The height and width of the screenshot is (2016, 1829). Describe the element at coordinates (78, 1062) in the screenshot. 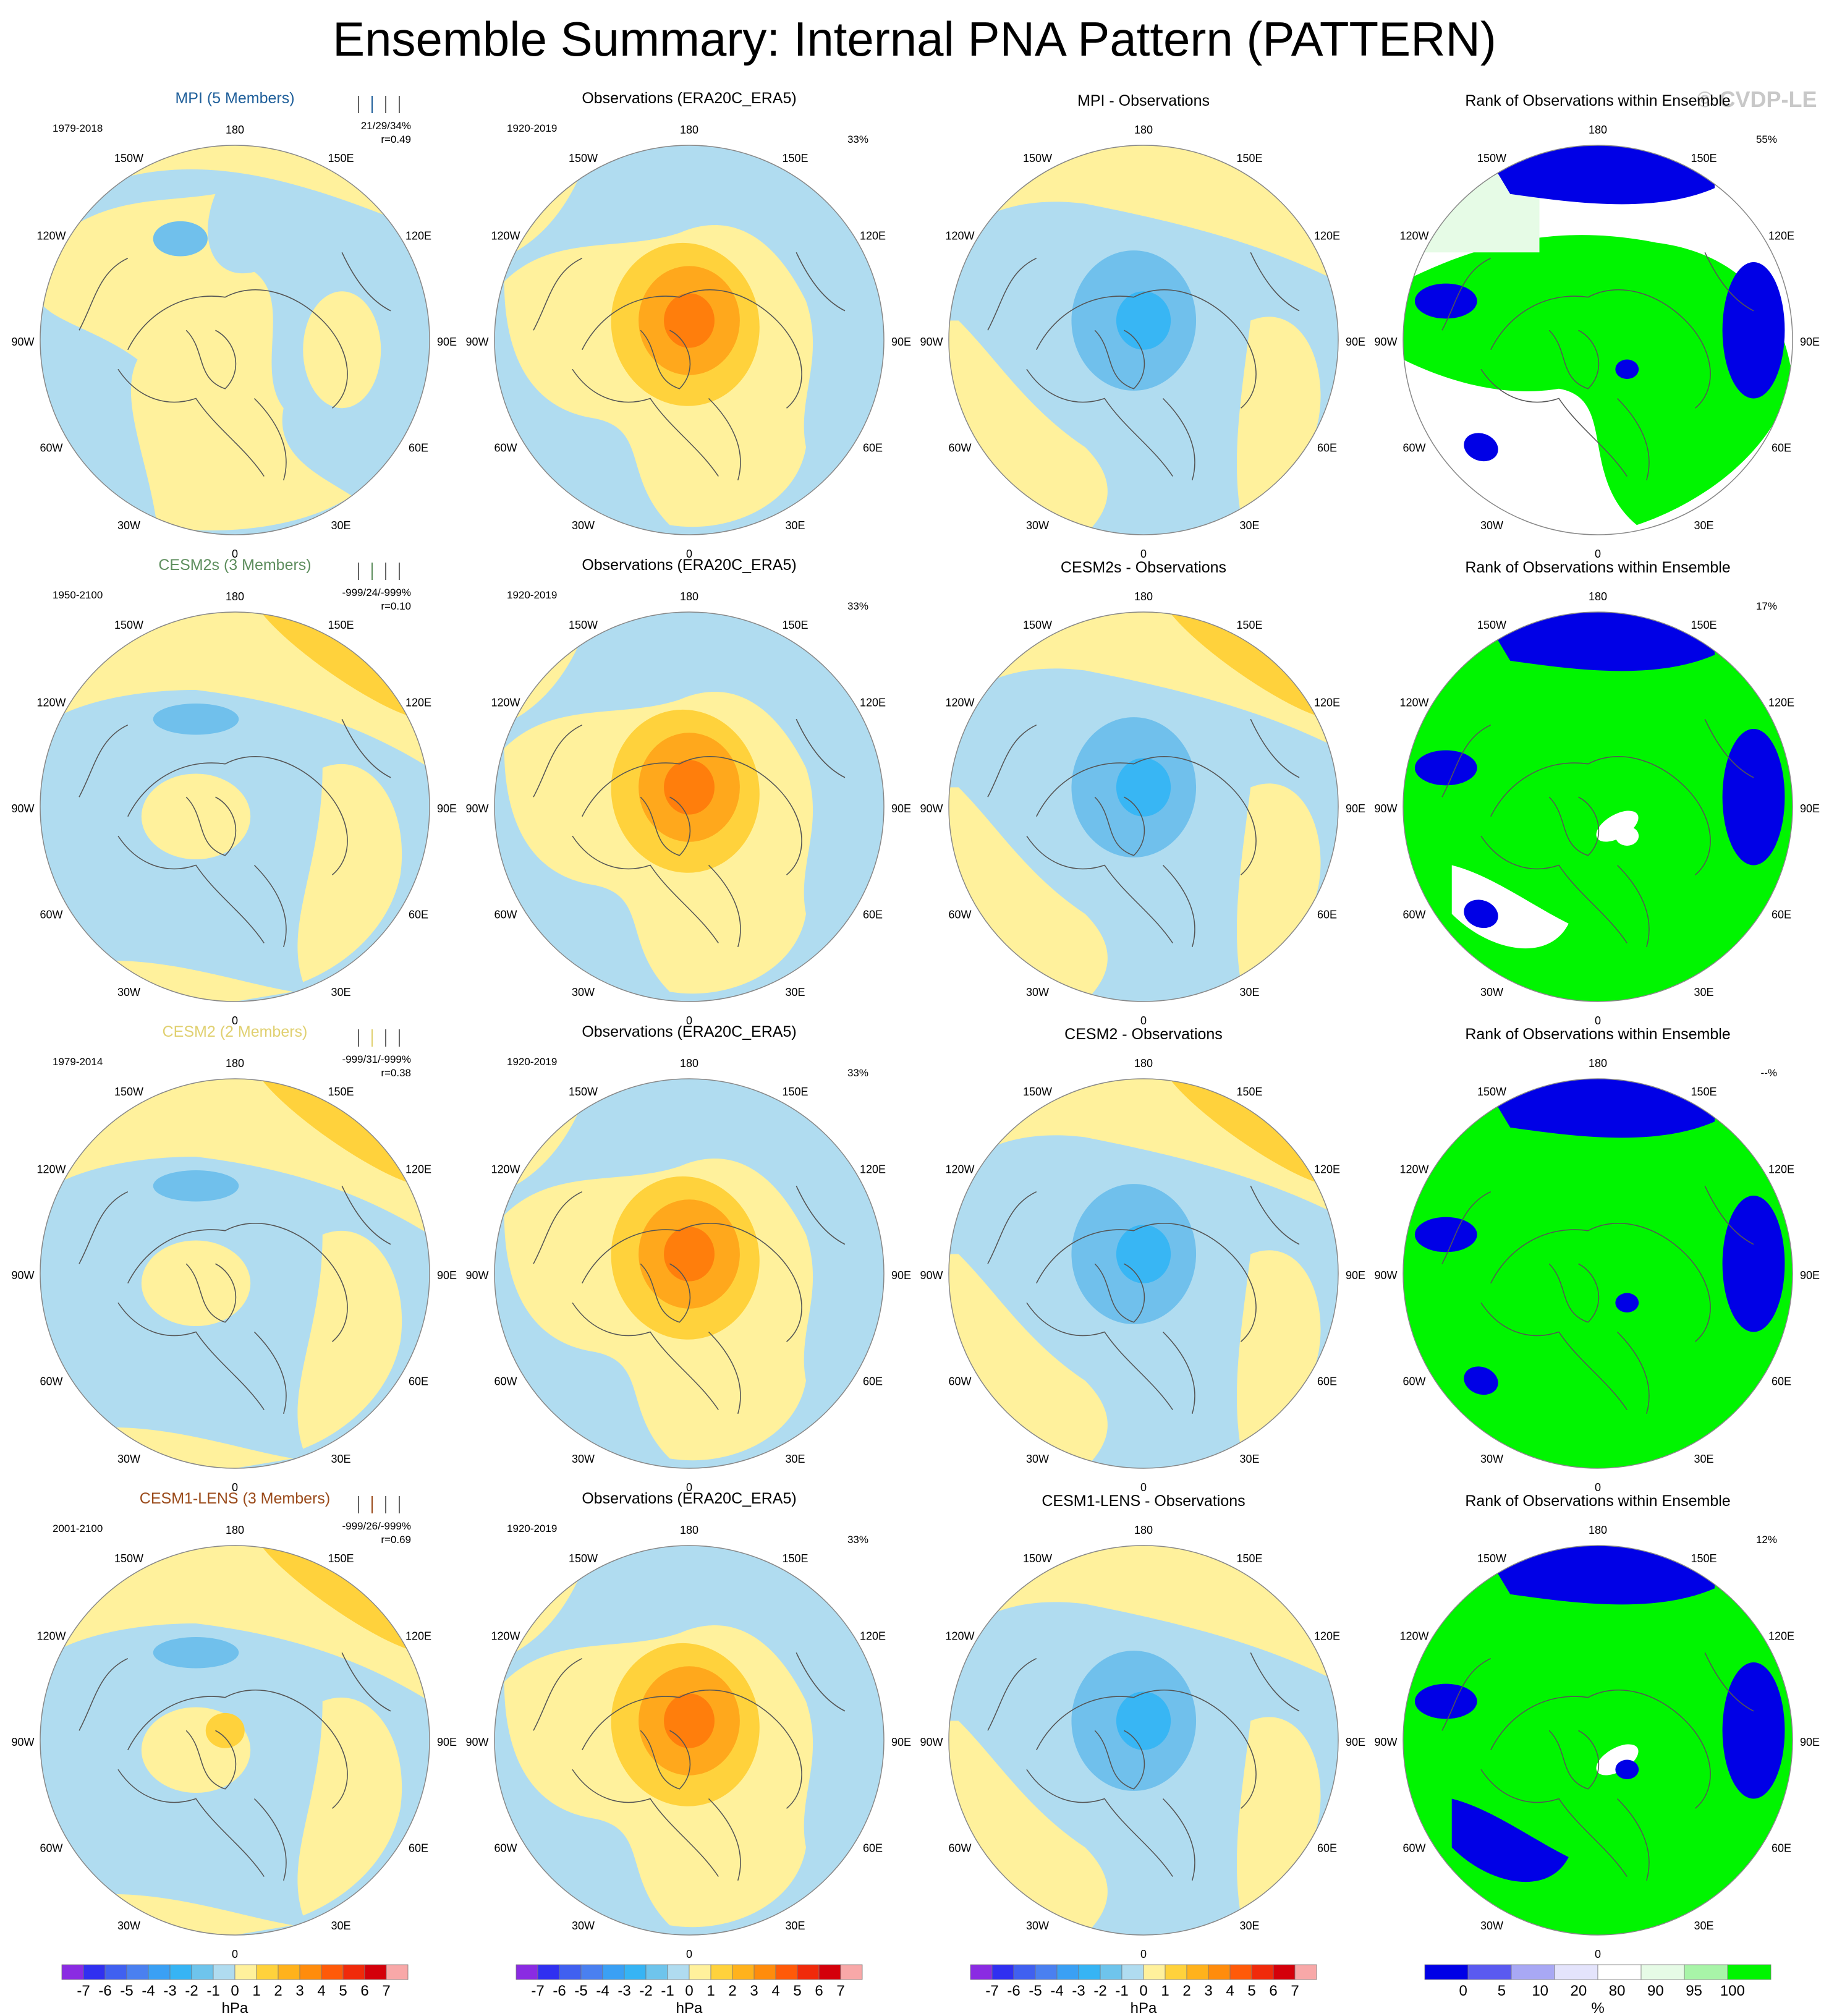

I see `period-label: 1979-2014` at that location.